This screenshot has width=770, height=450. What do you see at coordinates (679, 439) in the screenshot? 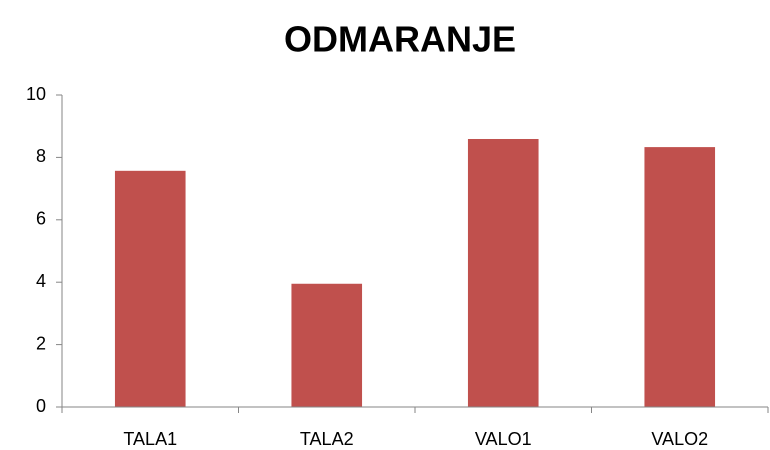
I see `x-tick-label: VALO2` at bounding box center [679, 439].